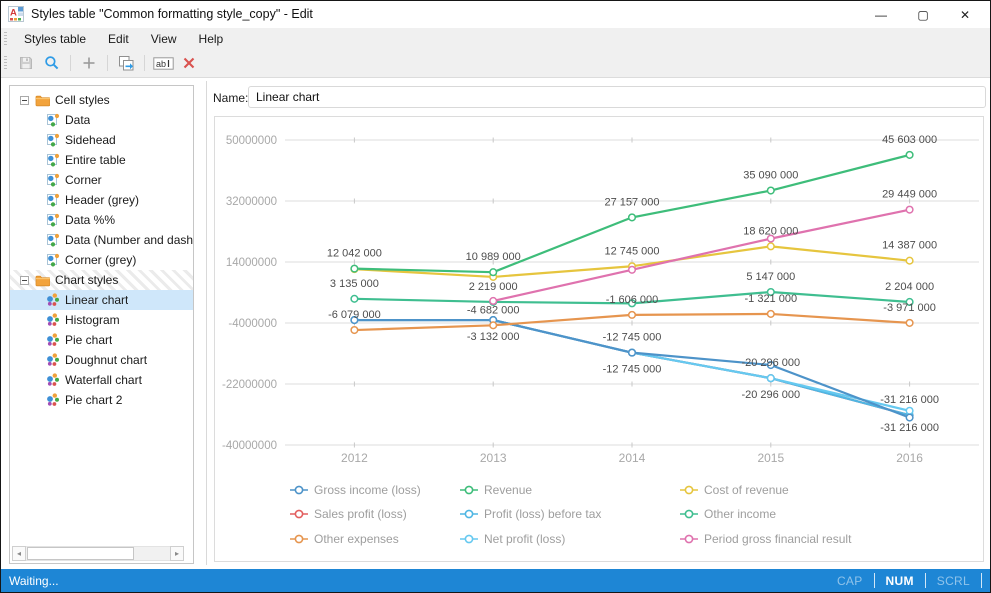 The width and height of the screenshot is (991, 593). Describe the element at coordinates (97, 300) in the screenshot. I see `tree-item-label: Linear chart` at that location.